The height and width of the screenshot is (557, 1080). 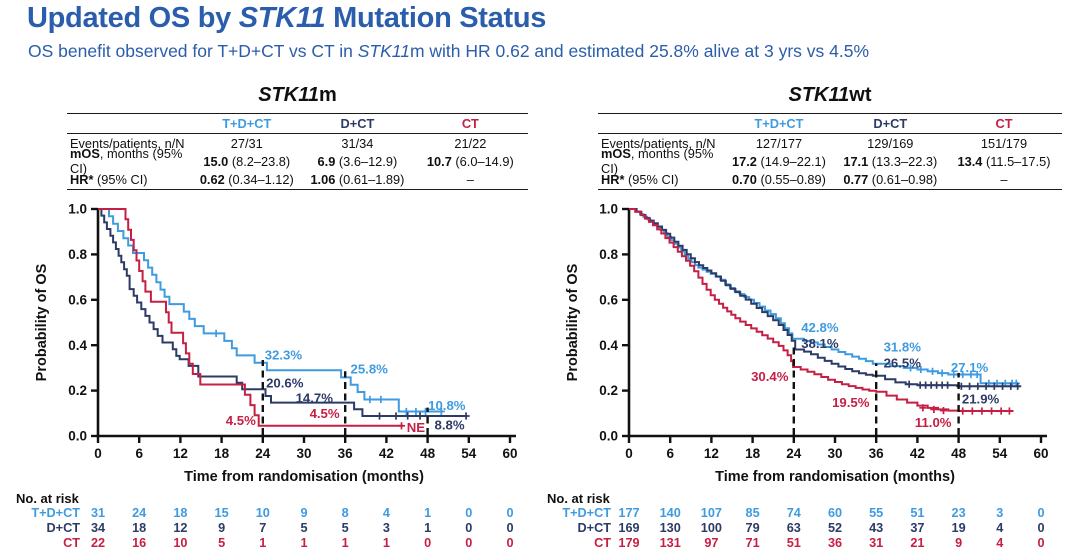 I want to click on at-risk-count: 74, so click(x=793, y=513).